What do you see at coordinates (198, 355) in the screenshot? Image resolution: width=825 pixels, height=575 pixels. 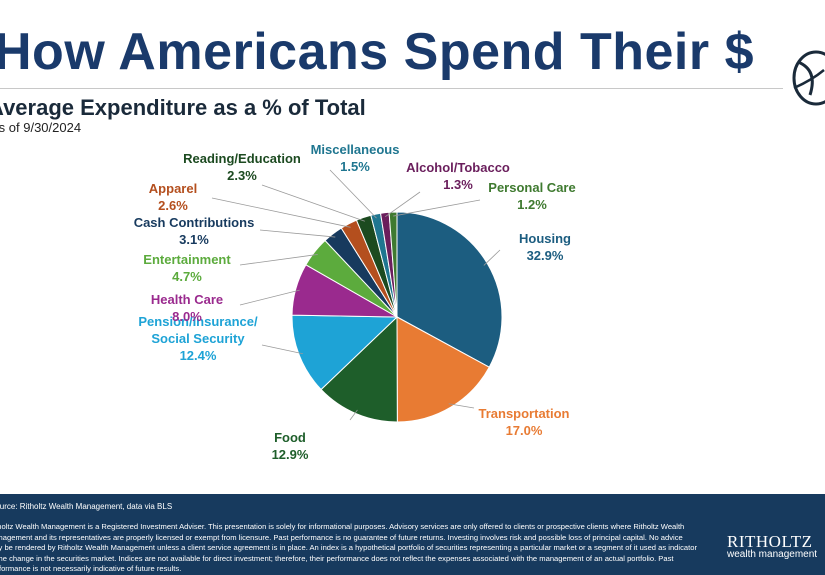 I see `slice-value-label: 12.4%` at bounding box center [198, 355].